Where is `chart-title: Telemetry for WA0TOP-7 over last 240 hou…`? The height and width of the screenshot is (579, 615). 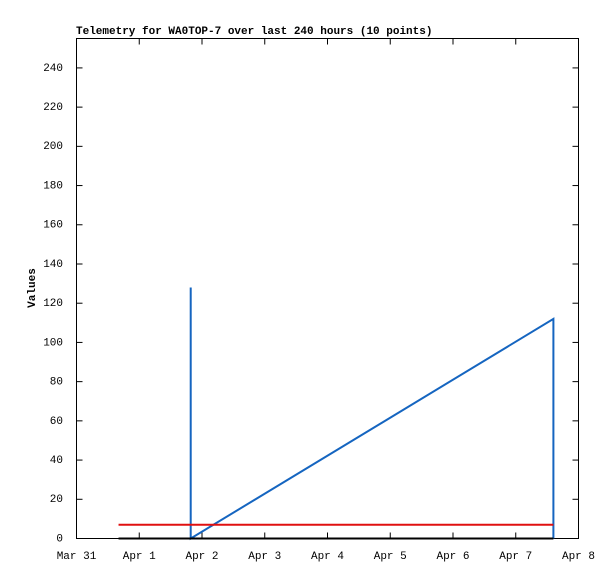 chart-title: Telemetry for WA0TOP-7 over last 240 hou… is located at coordinates (254, 32).